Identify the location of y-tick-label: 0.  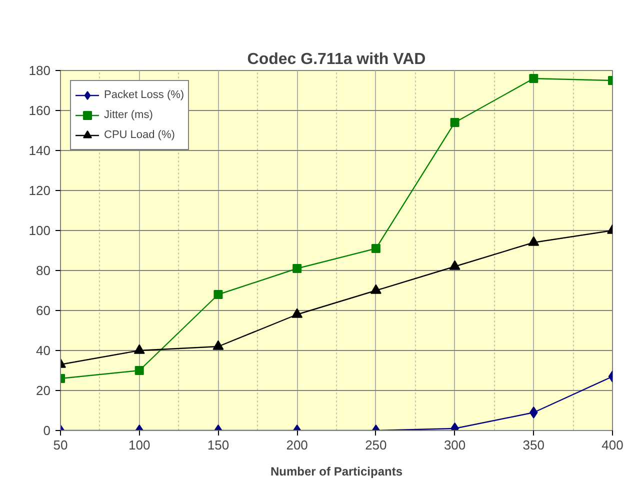
(47, 430).